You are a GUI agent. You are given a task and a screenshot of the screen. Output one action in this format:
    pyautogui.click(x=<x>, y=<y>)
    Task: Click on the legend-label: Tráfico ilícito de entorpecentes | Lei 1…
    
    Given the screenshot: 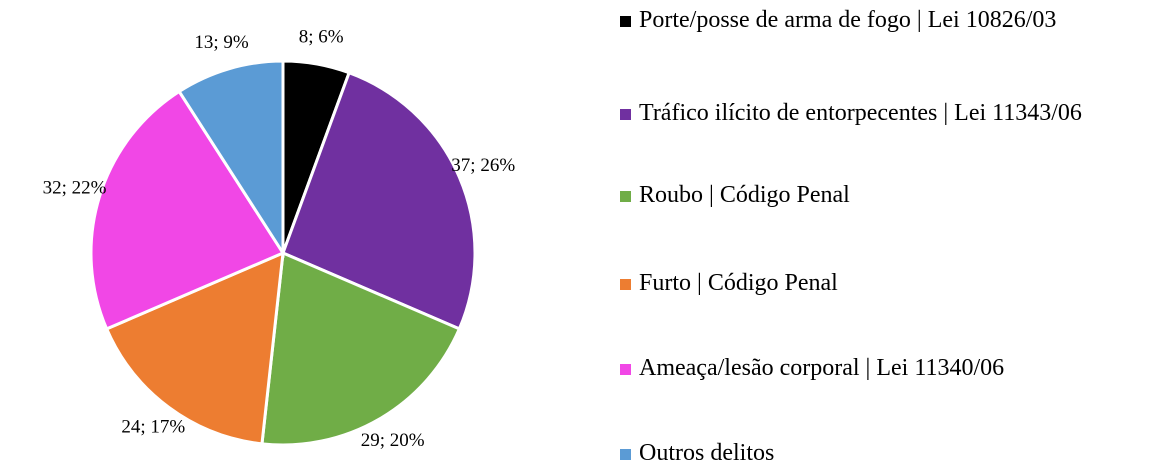 What is the action you would take?
    pyautogui.click(x=860, y=113)
    